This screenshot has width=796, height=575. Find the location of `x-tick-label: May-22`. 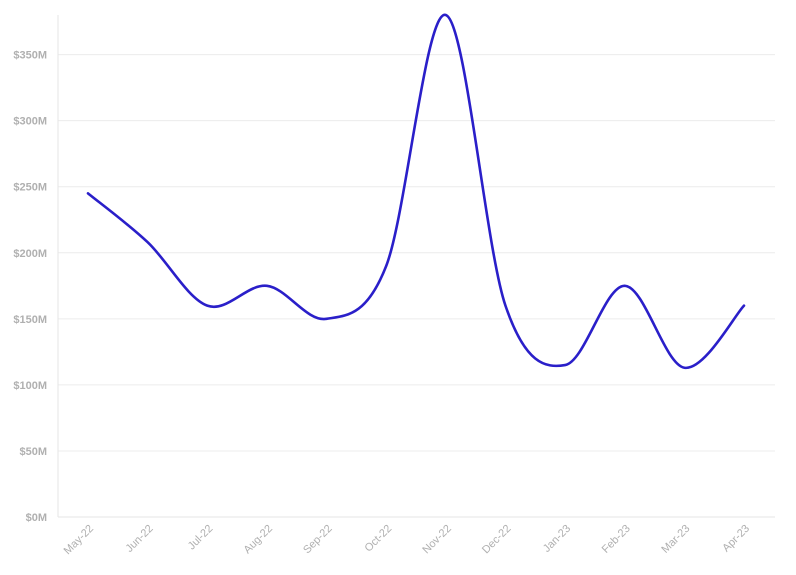

x-tick-label: May-22 is located at coordinates (79, 540).